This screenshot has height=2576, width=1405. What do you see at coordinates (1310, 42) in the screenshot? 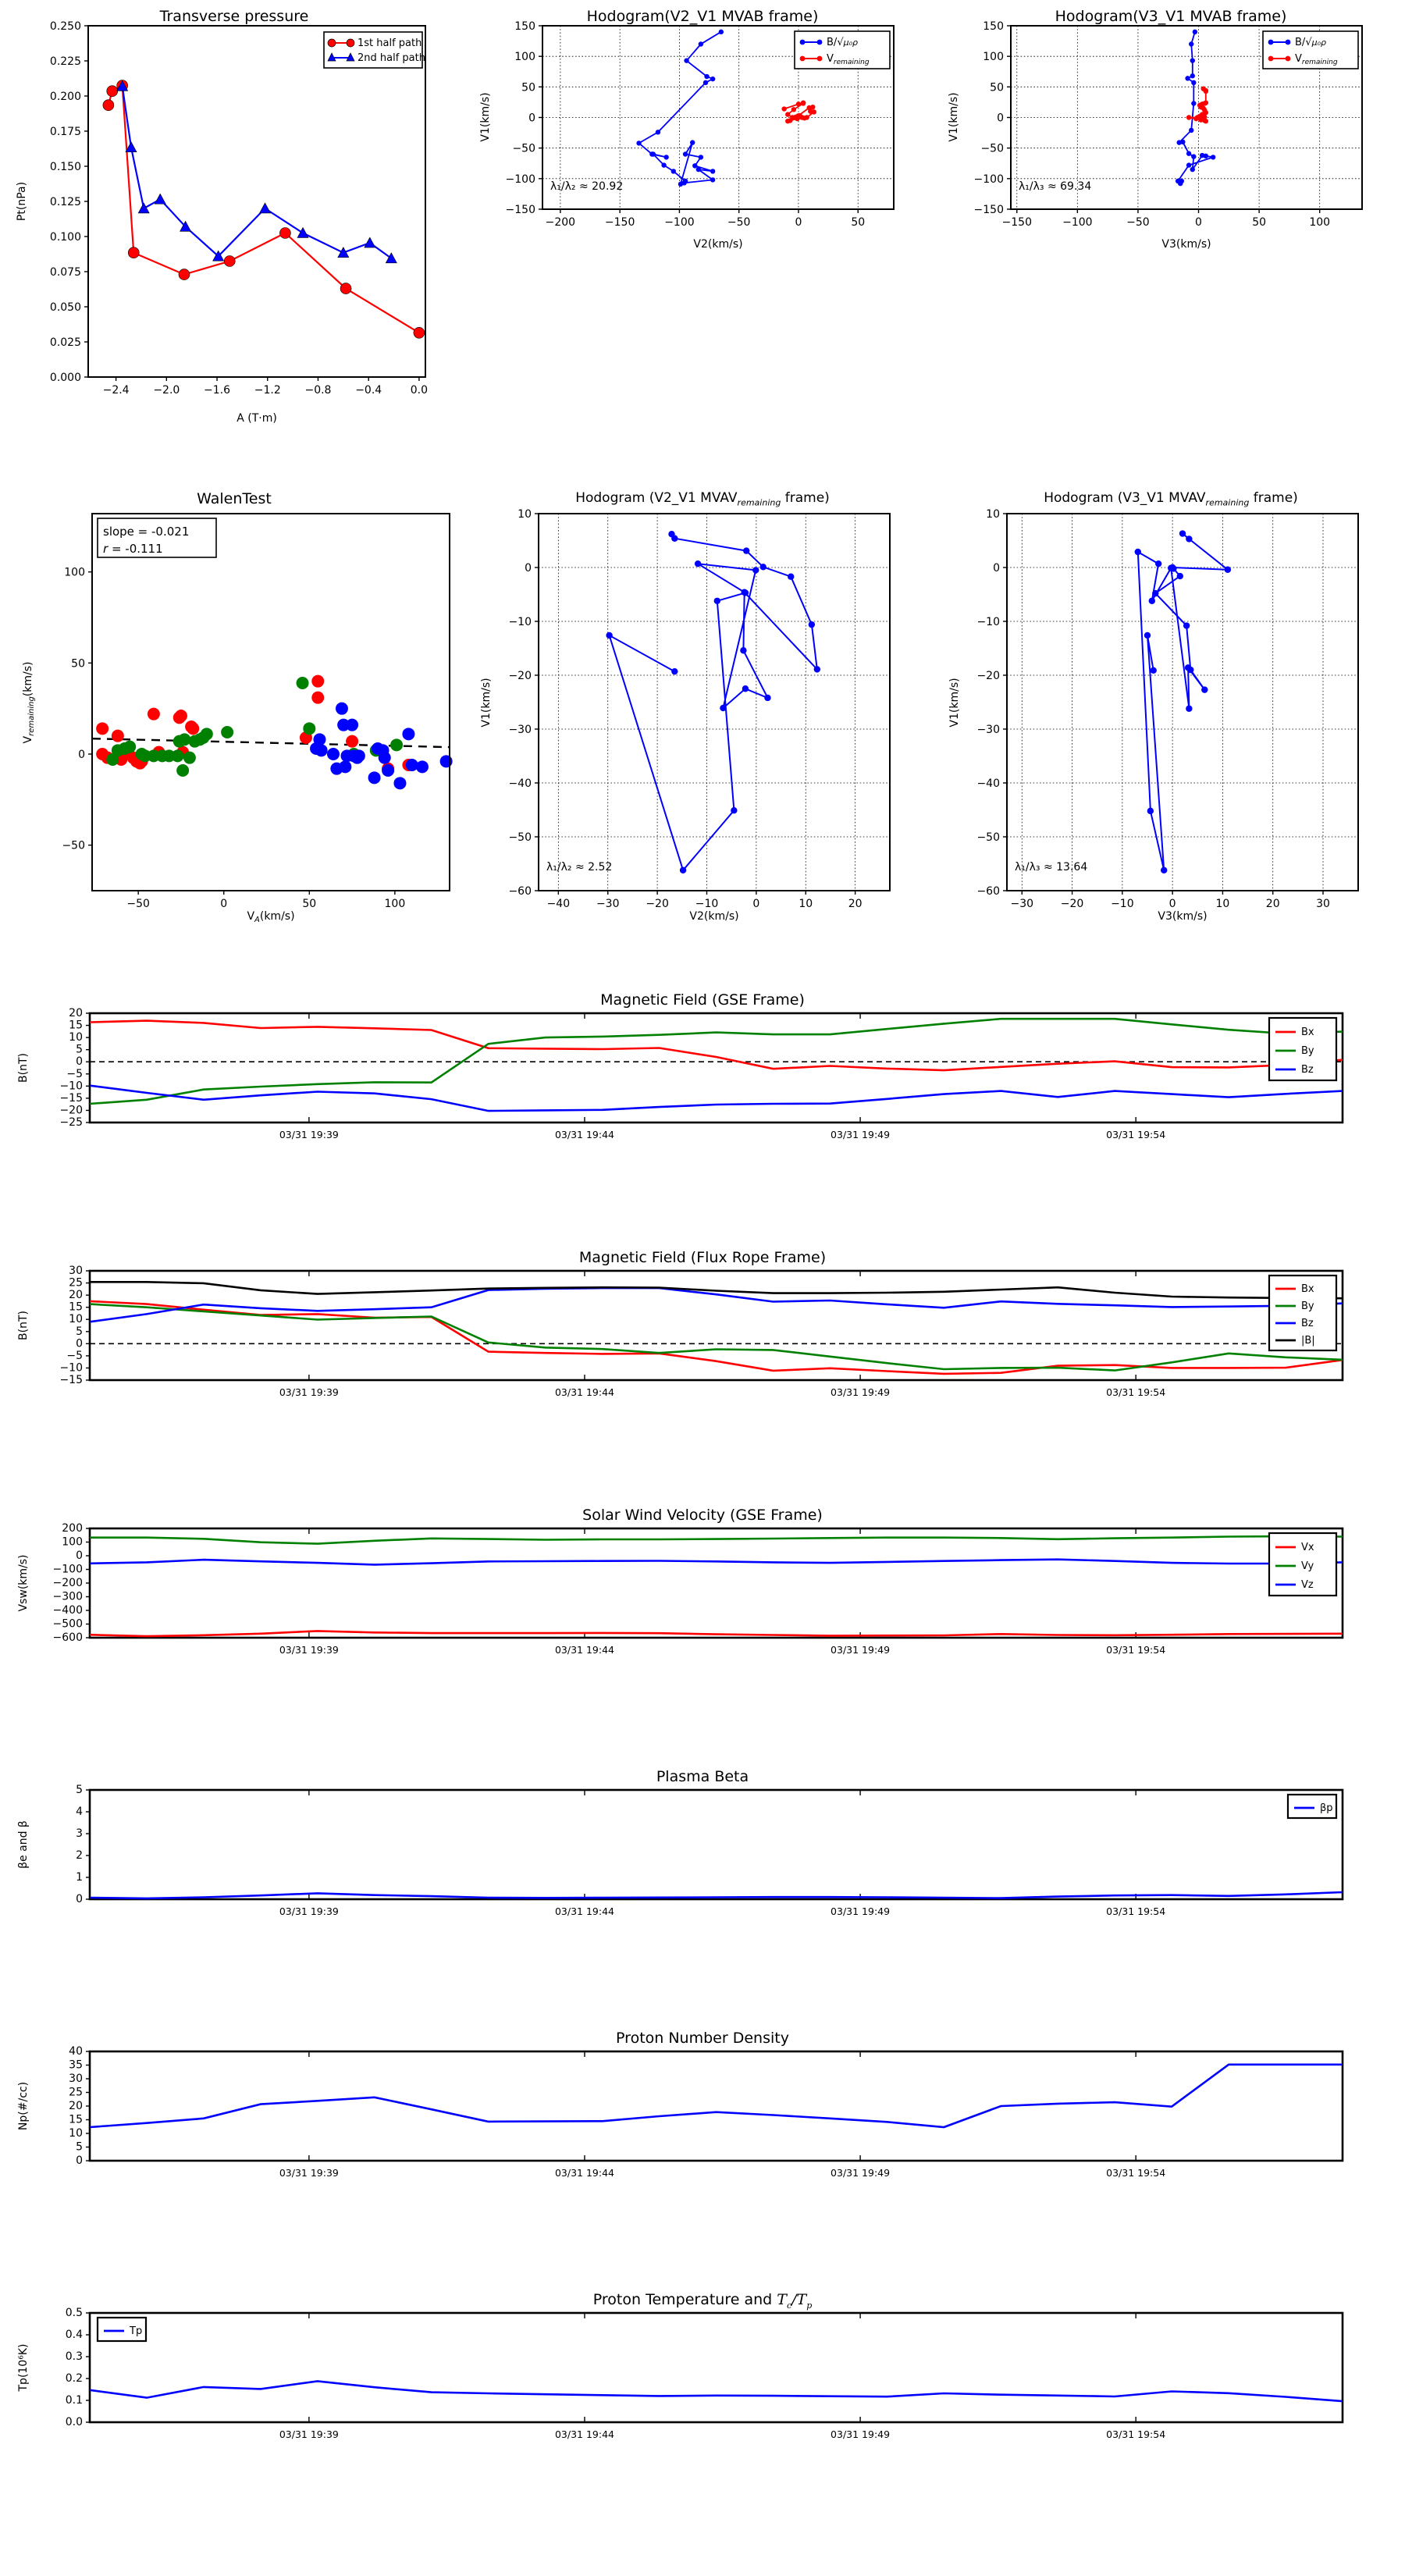
I see `legend-label-b-alfven: B/√μ₀ρ` at bounding box center [1310, 42].